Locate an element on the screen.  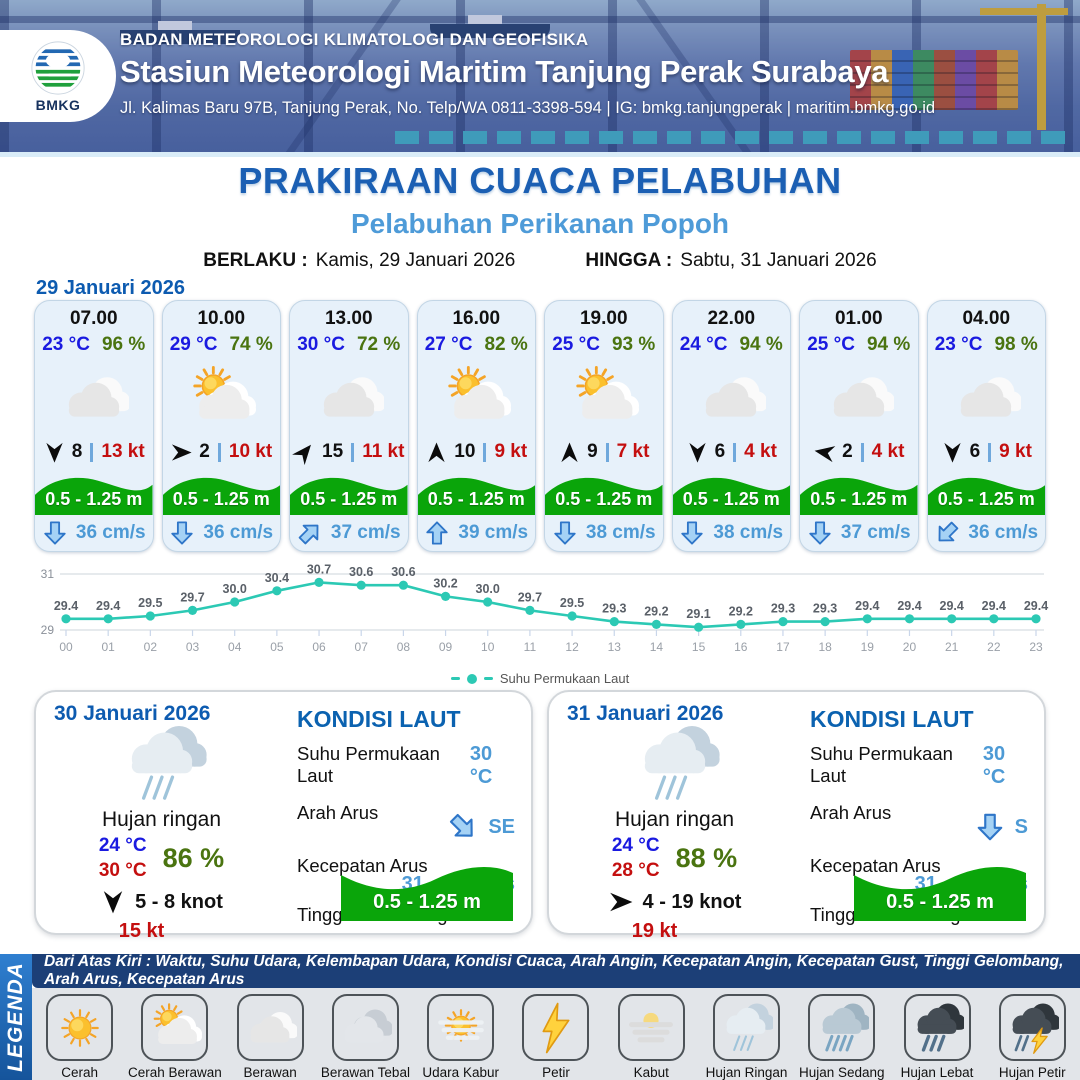
humidity: 96 % is located at coordinates (123, 344).